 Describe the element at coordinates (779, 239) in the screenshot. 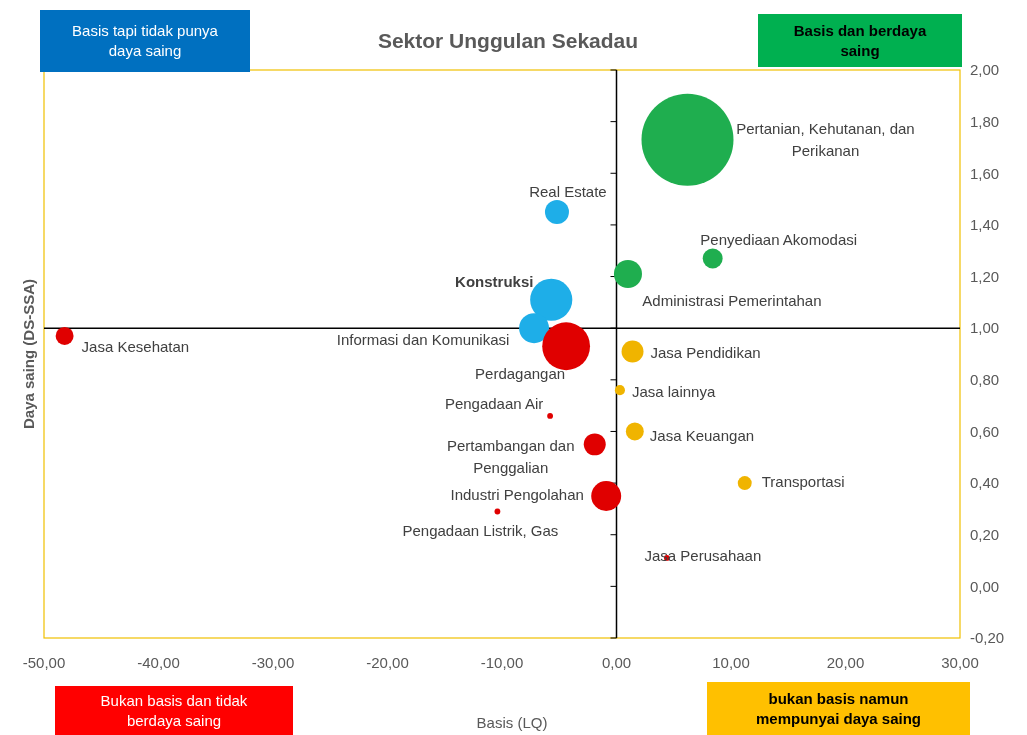

I see `series-label: Penyediaan Akomodasi` at that location.